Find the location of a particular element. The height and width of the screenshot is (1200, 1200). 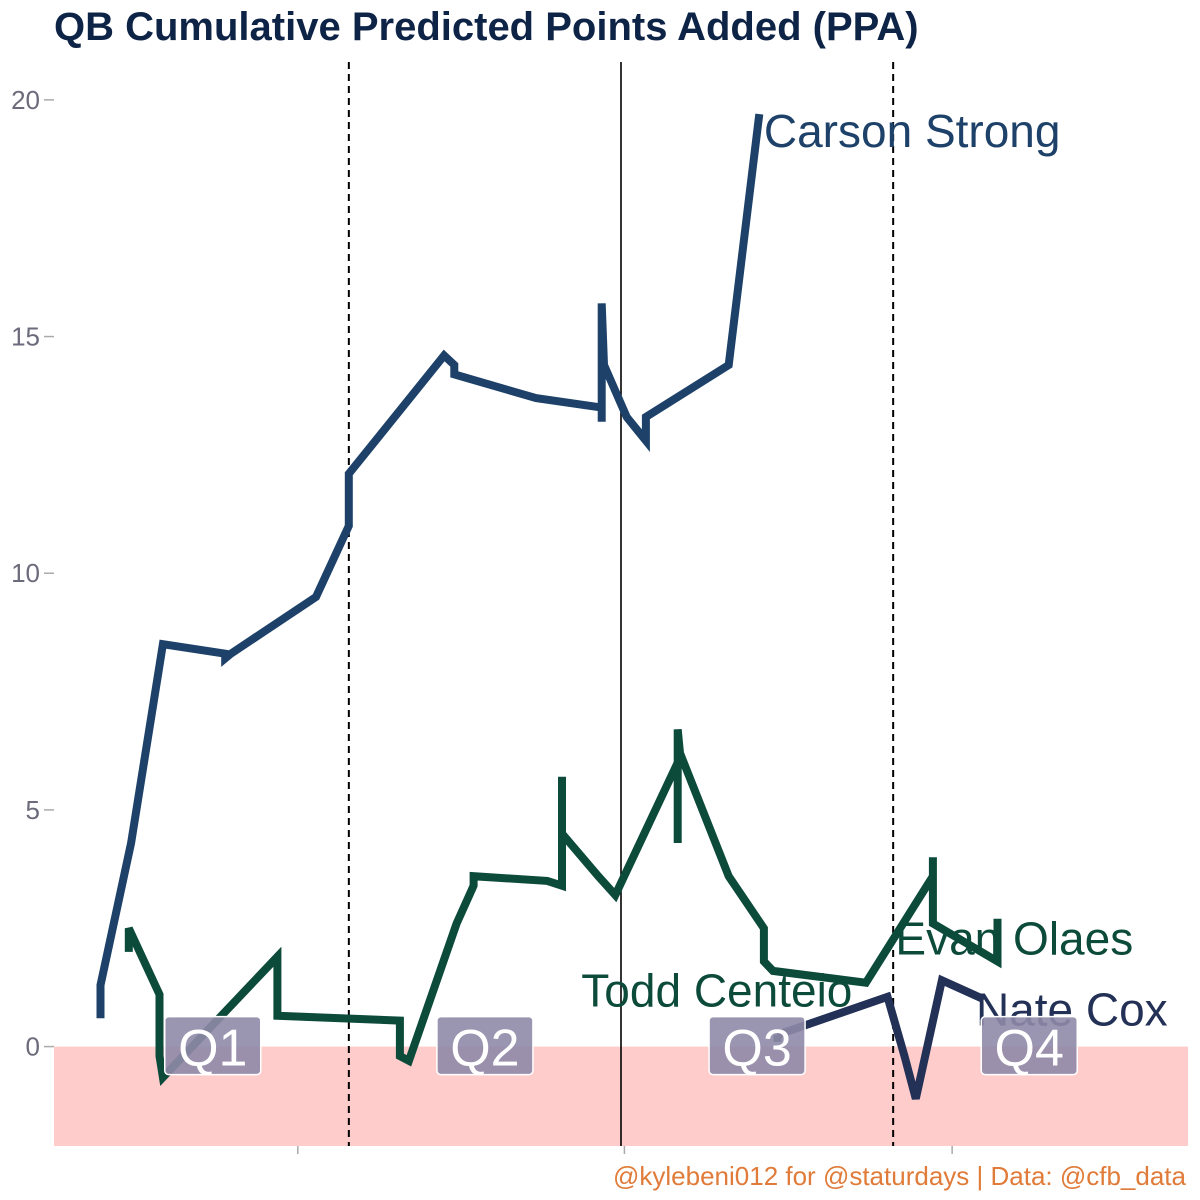

quarter-badge-q3: Q3 is located at coordinates (757, 1046).